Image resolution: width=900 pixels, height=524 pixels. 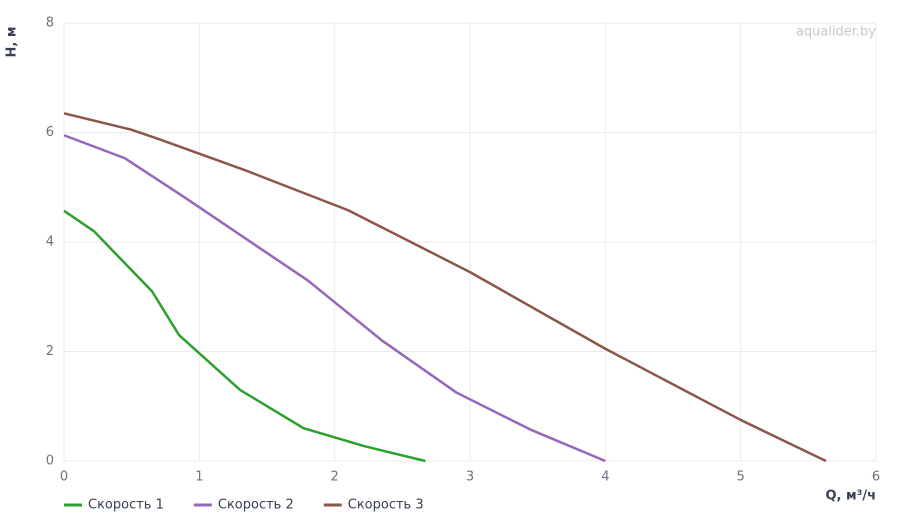 I want to click on y-tick-label: 6, so click(x=50, y=132).